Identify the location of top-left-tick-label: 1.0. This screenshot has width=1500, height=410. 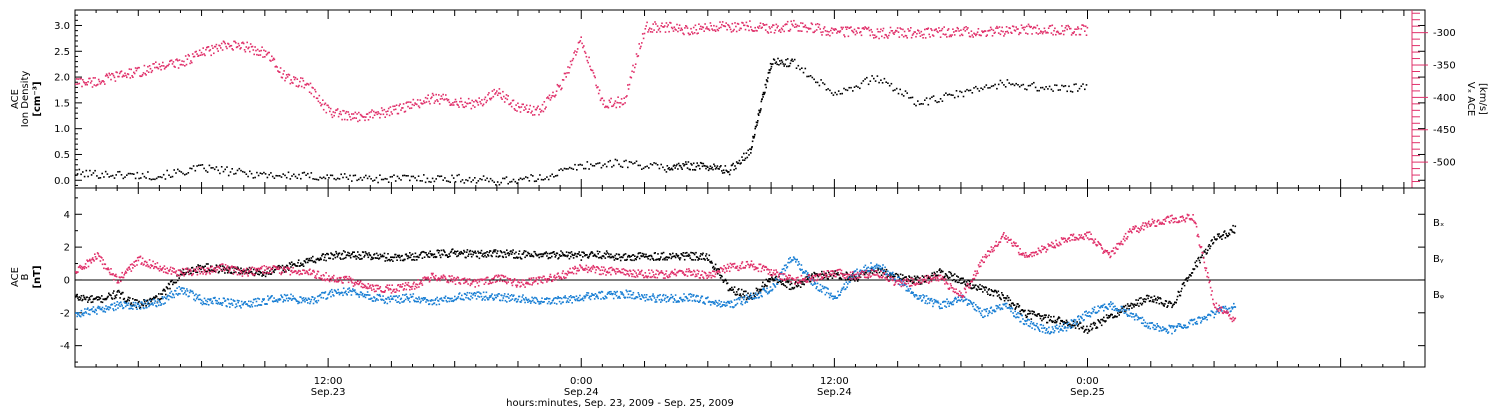
(62, 129).